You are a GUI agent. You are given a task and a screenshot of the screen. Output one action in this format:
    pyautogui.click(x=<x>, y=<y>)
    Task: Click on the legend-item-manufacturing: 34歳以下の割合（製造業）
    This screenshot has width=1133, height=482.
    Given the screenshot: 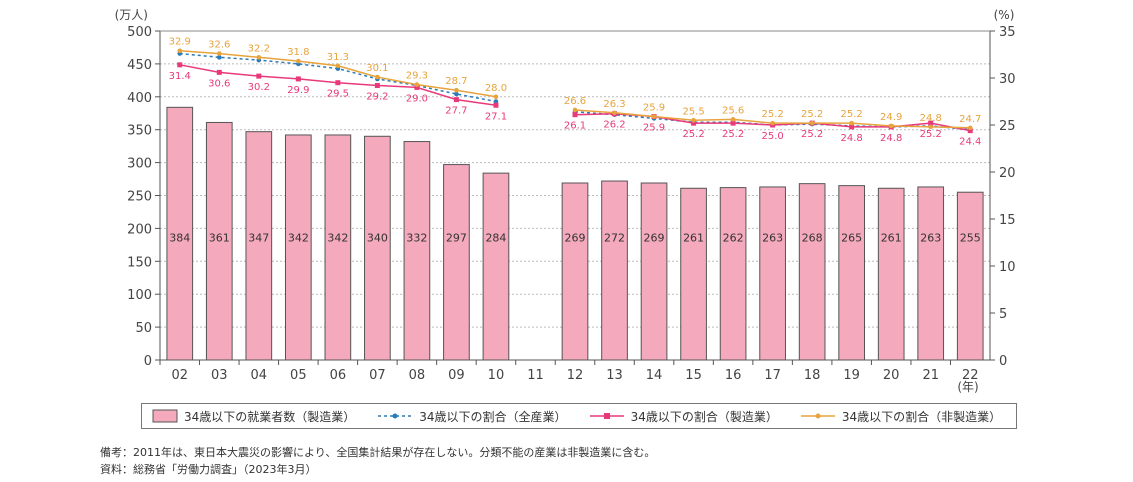 What is the action you would take?
    pyautogui.click(x=683, y=416)
    